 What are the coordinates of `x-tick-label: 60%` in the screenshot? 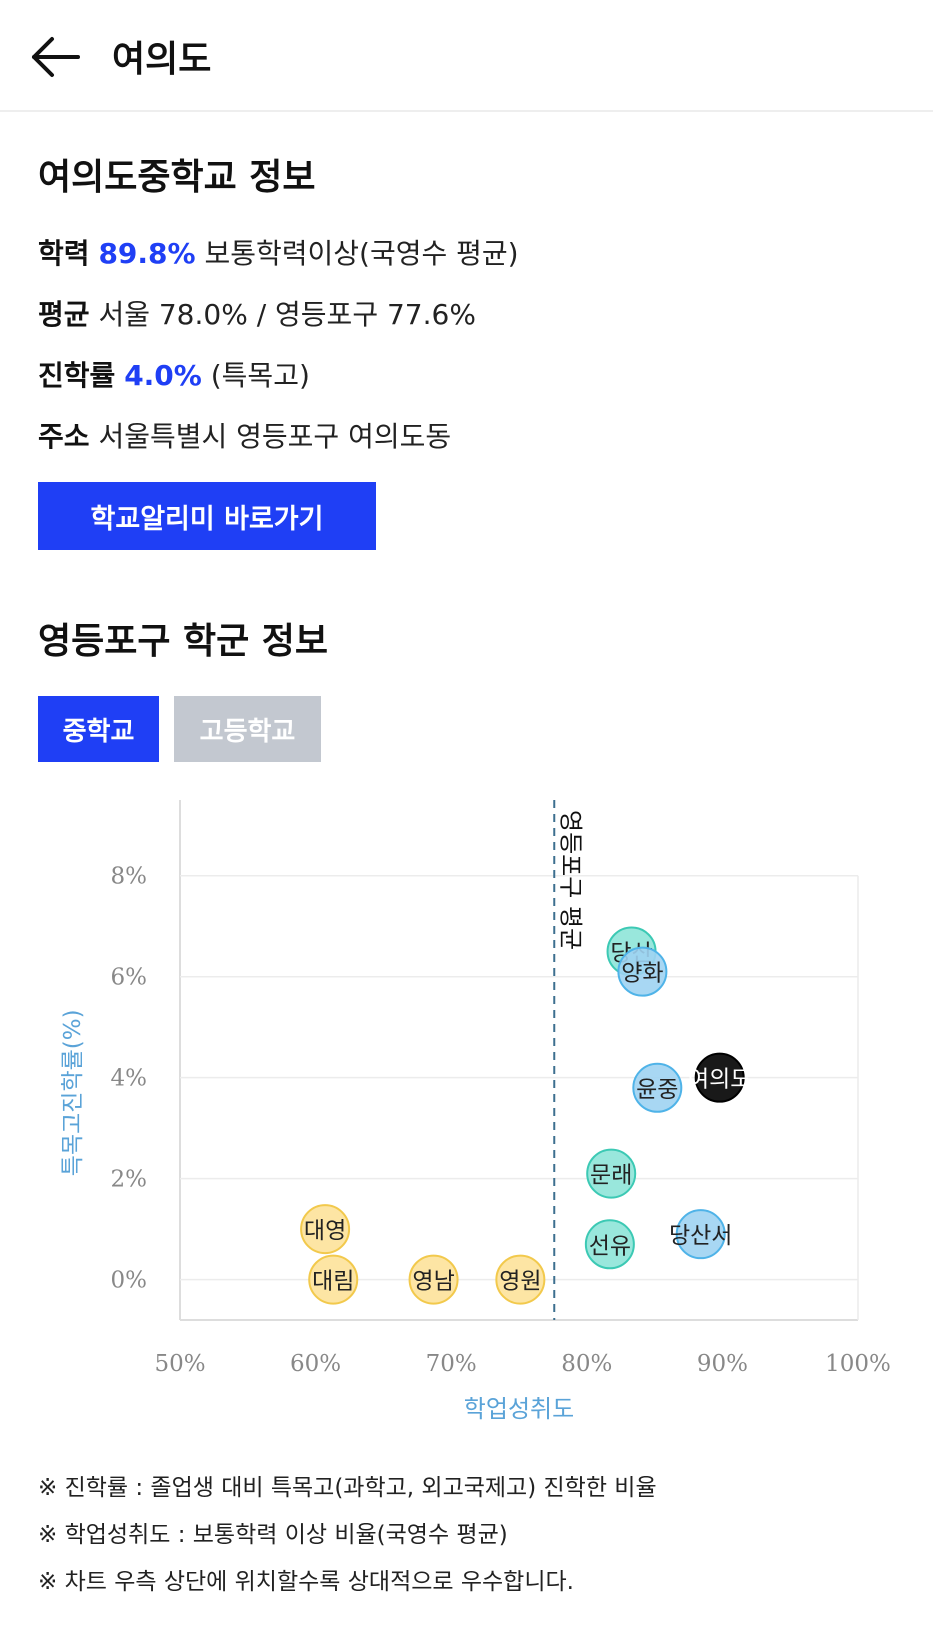 It's located at (315, 1364).